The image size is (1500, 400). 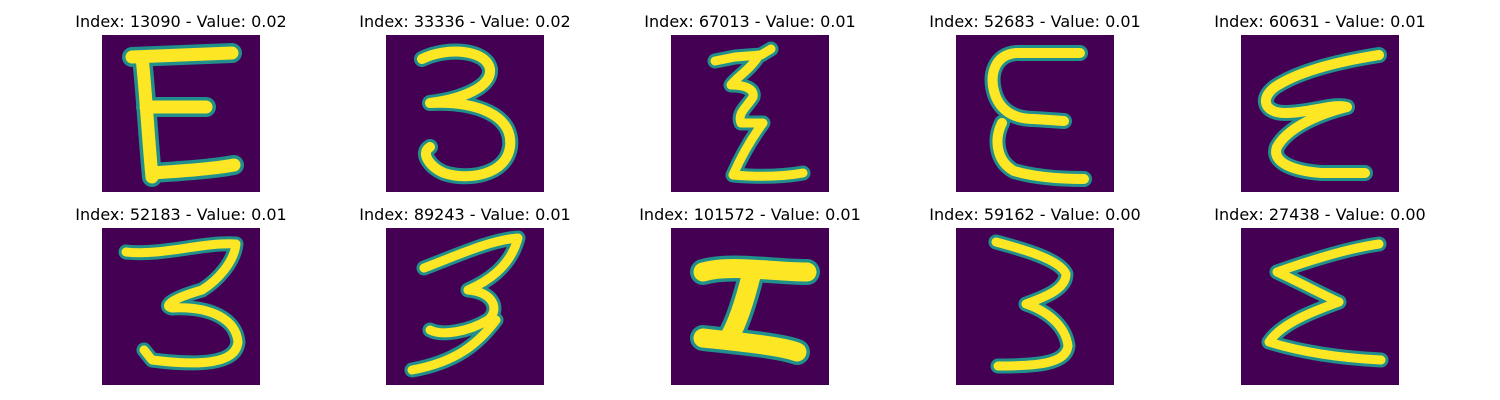 I want to click on panel-1: Index: 13090 - Value: 0.02, so click(x=181, y=100).